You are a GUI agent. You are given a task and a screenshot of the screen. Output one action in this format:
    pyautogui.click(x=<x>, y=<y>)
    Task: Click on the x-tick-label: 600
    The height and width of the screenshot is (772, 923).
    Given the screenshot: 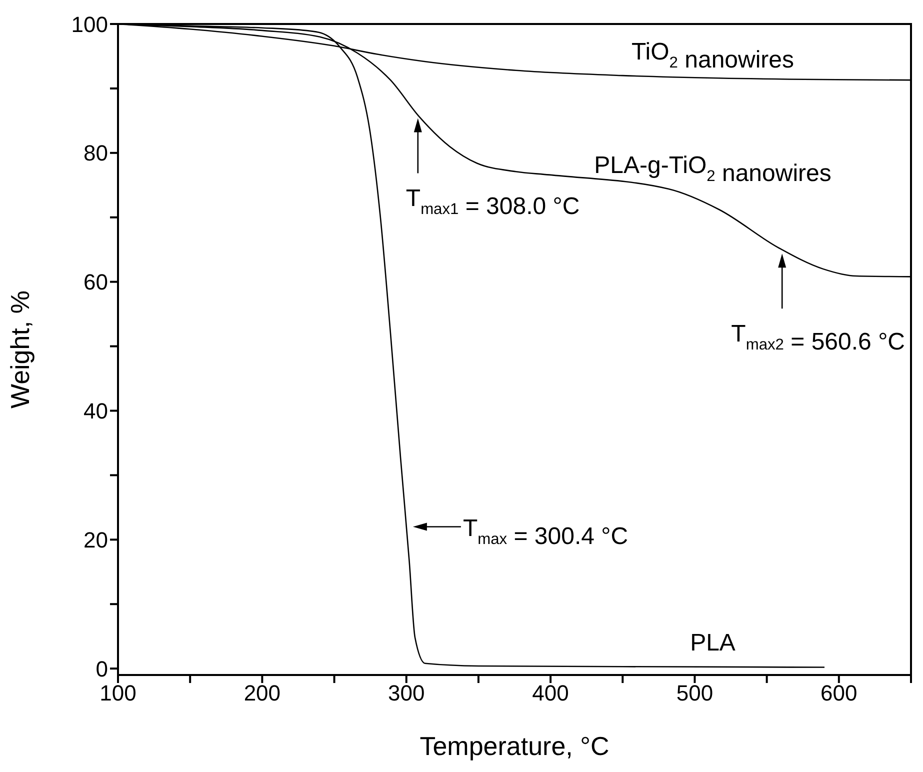 What is the action you would take?
    pyautogui.click(x=839, y=693)
    